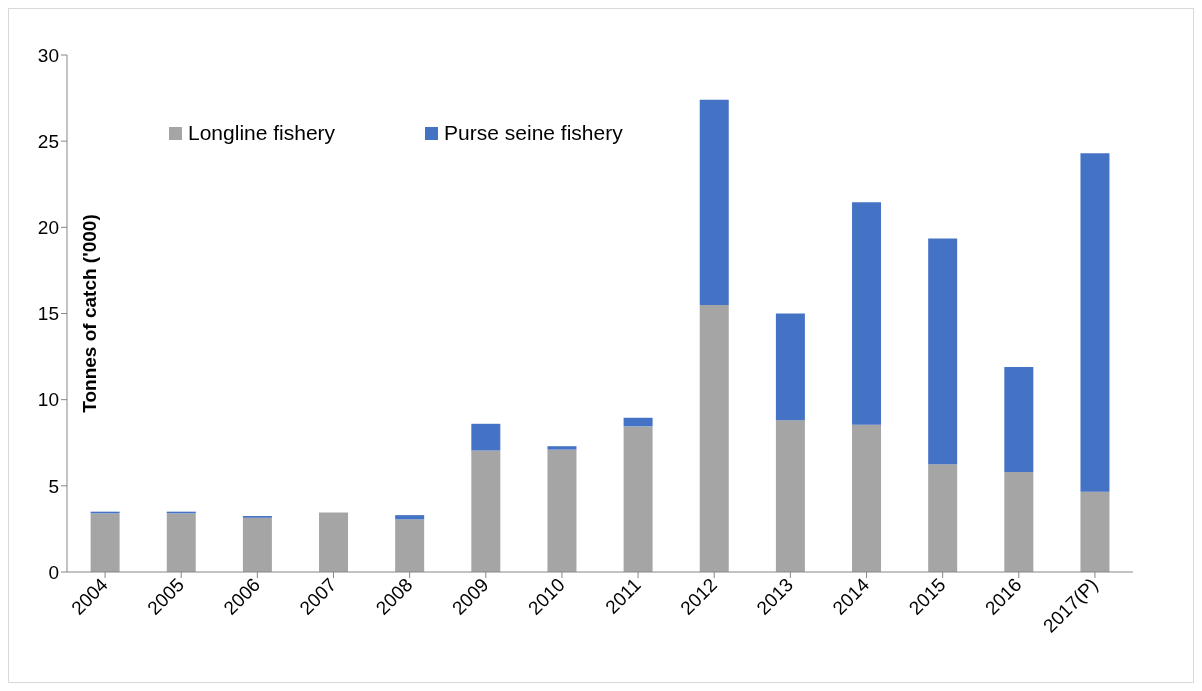 The width and height of the screenshot is (1202, 691). I want to click on y-tick-label: 0, so click(53, 572).